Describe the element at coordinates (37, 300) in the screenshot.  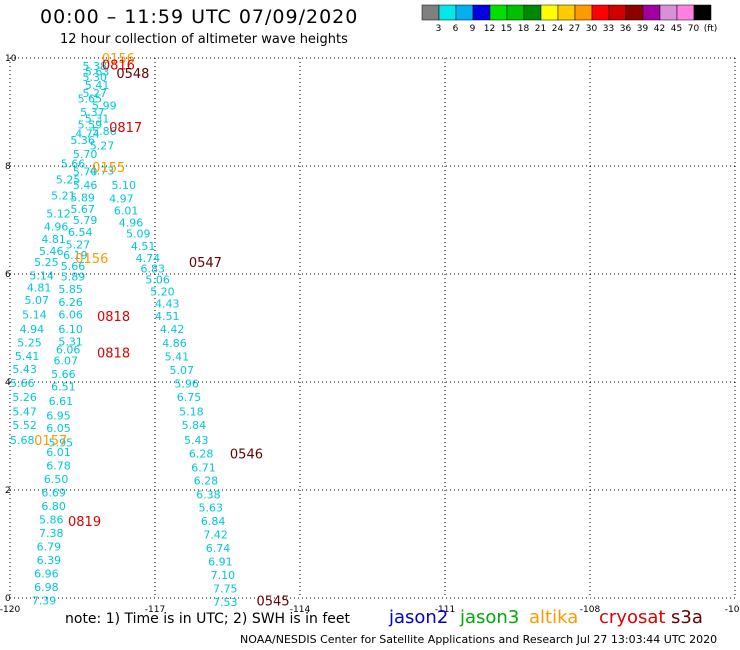
I see `swh-value: 5.07` at that location.